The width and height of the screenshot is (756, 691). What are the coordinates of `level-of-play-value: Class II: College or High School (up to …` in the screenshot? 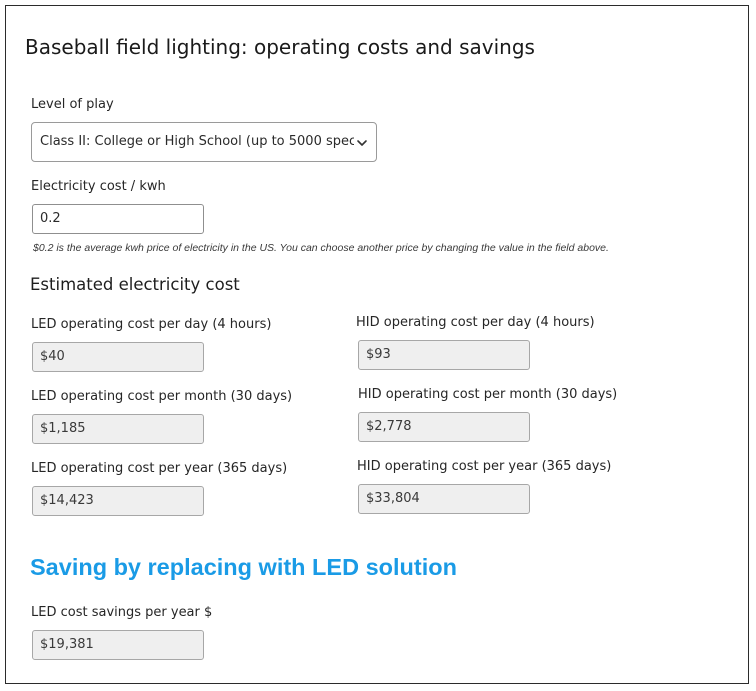 It's located at (197, 141).